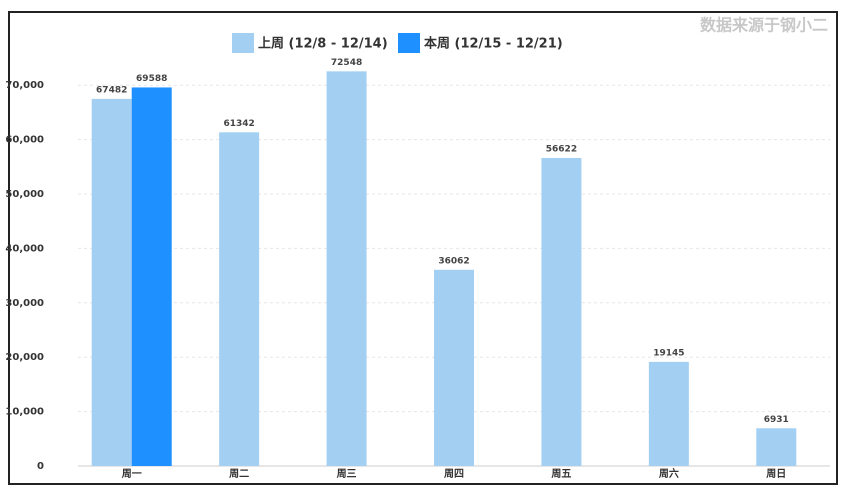 This screenshot has height=492, width=847. I want to click on y-tick-label: 10,000, so click(24, 412).